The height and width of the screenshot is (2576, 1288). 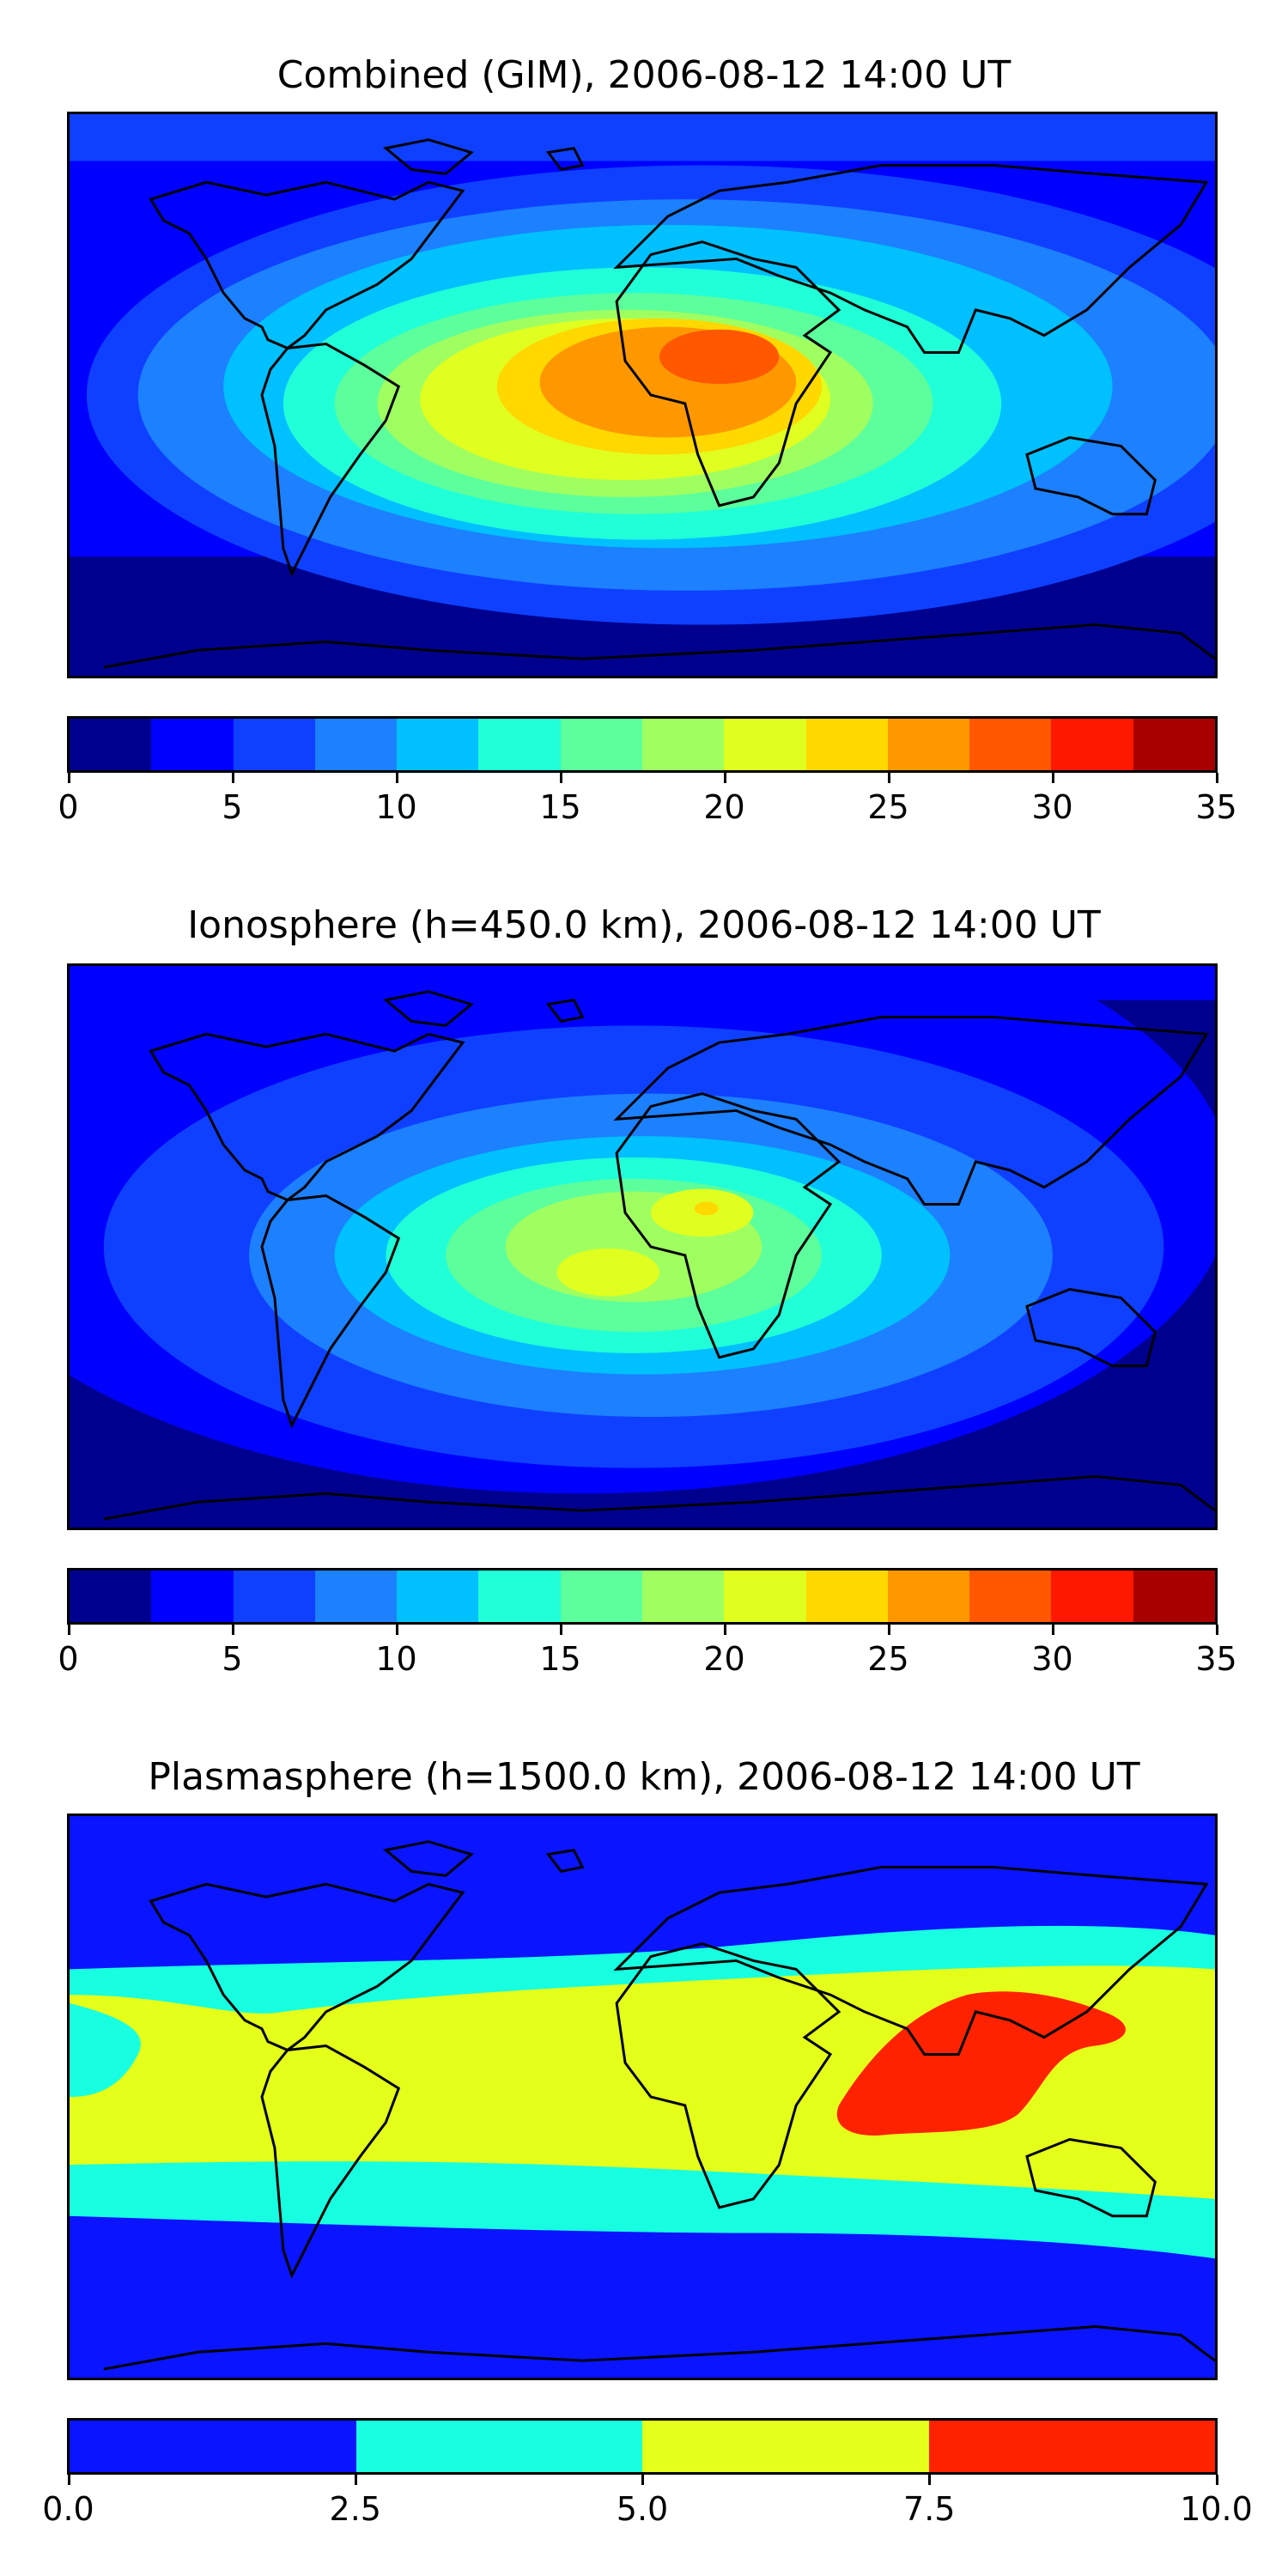 I want to click on panel-1-colorbar, so click(x=642, y=744).